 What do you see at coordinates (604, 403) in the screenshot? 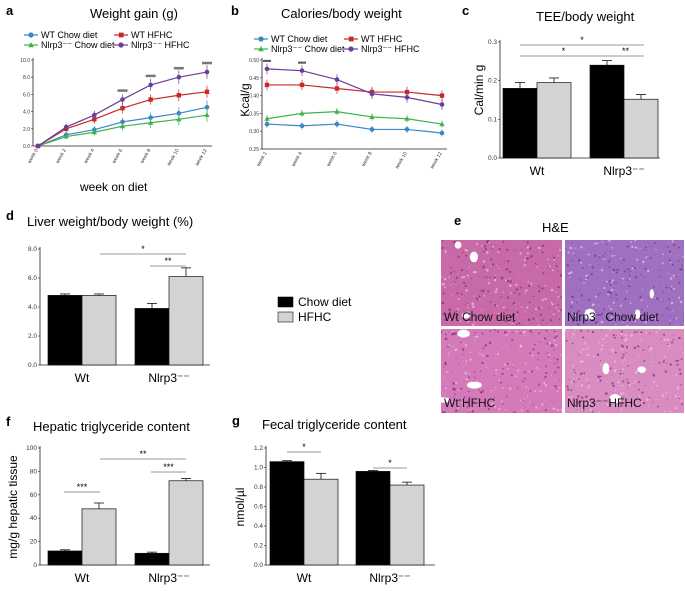
I see `he-caption-nlrp3-hfhc: Nlrp3⁻⁻HFHC` at bounding box center [604, 403].